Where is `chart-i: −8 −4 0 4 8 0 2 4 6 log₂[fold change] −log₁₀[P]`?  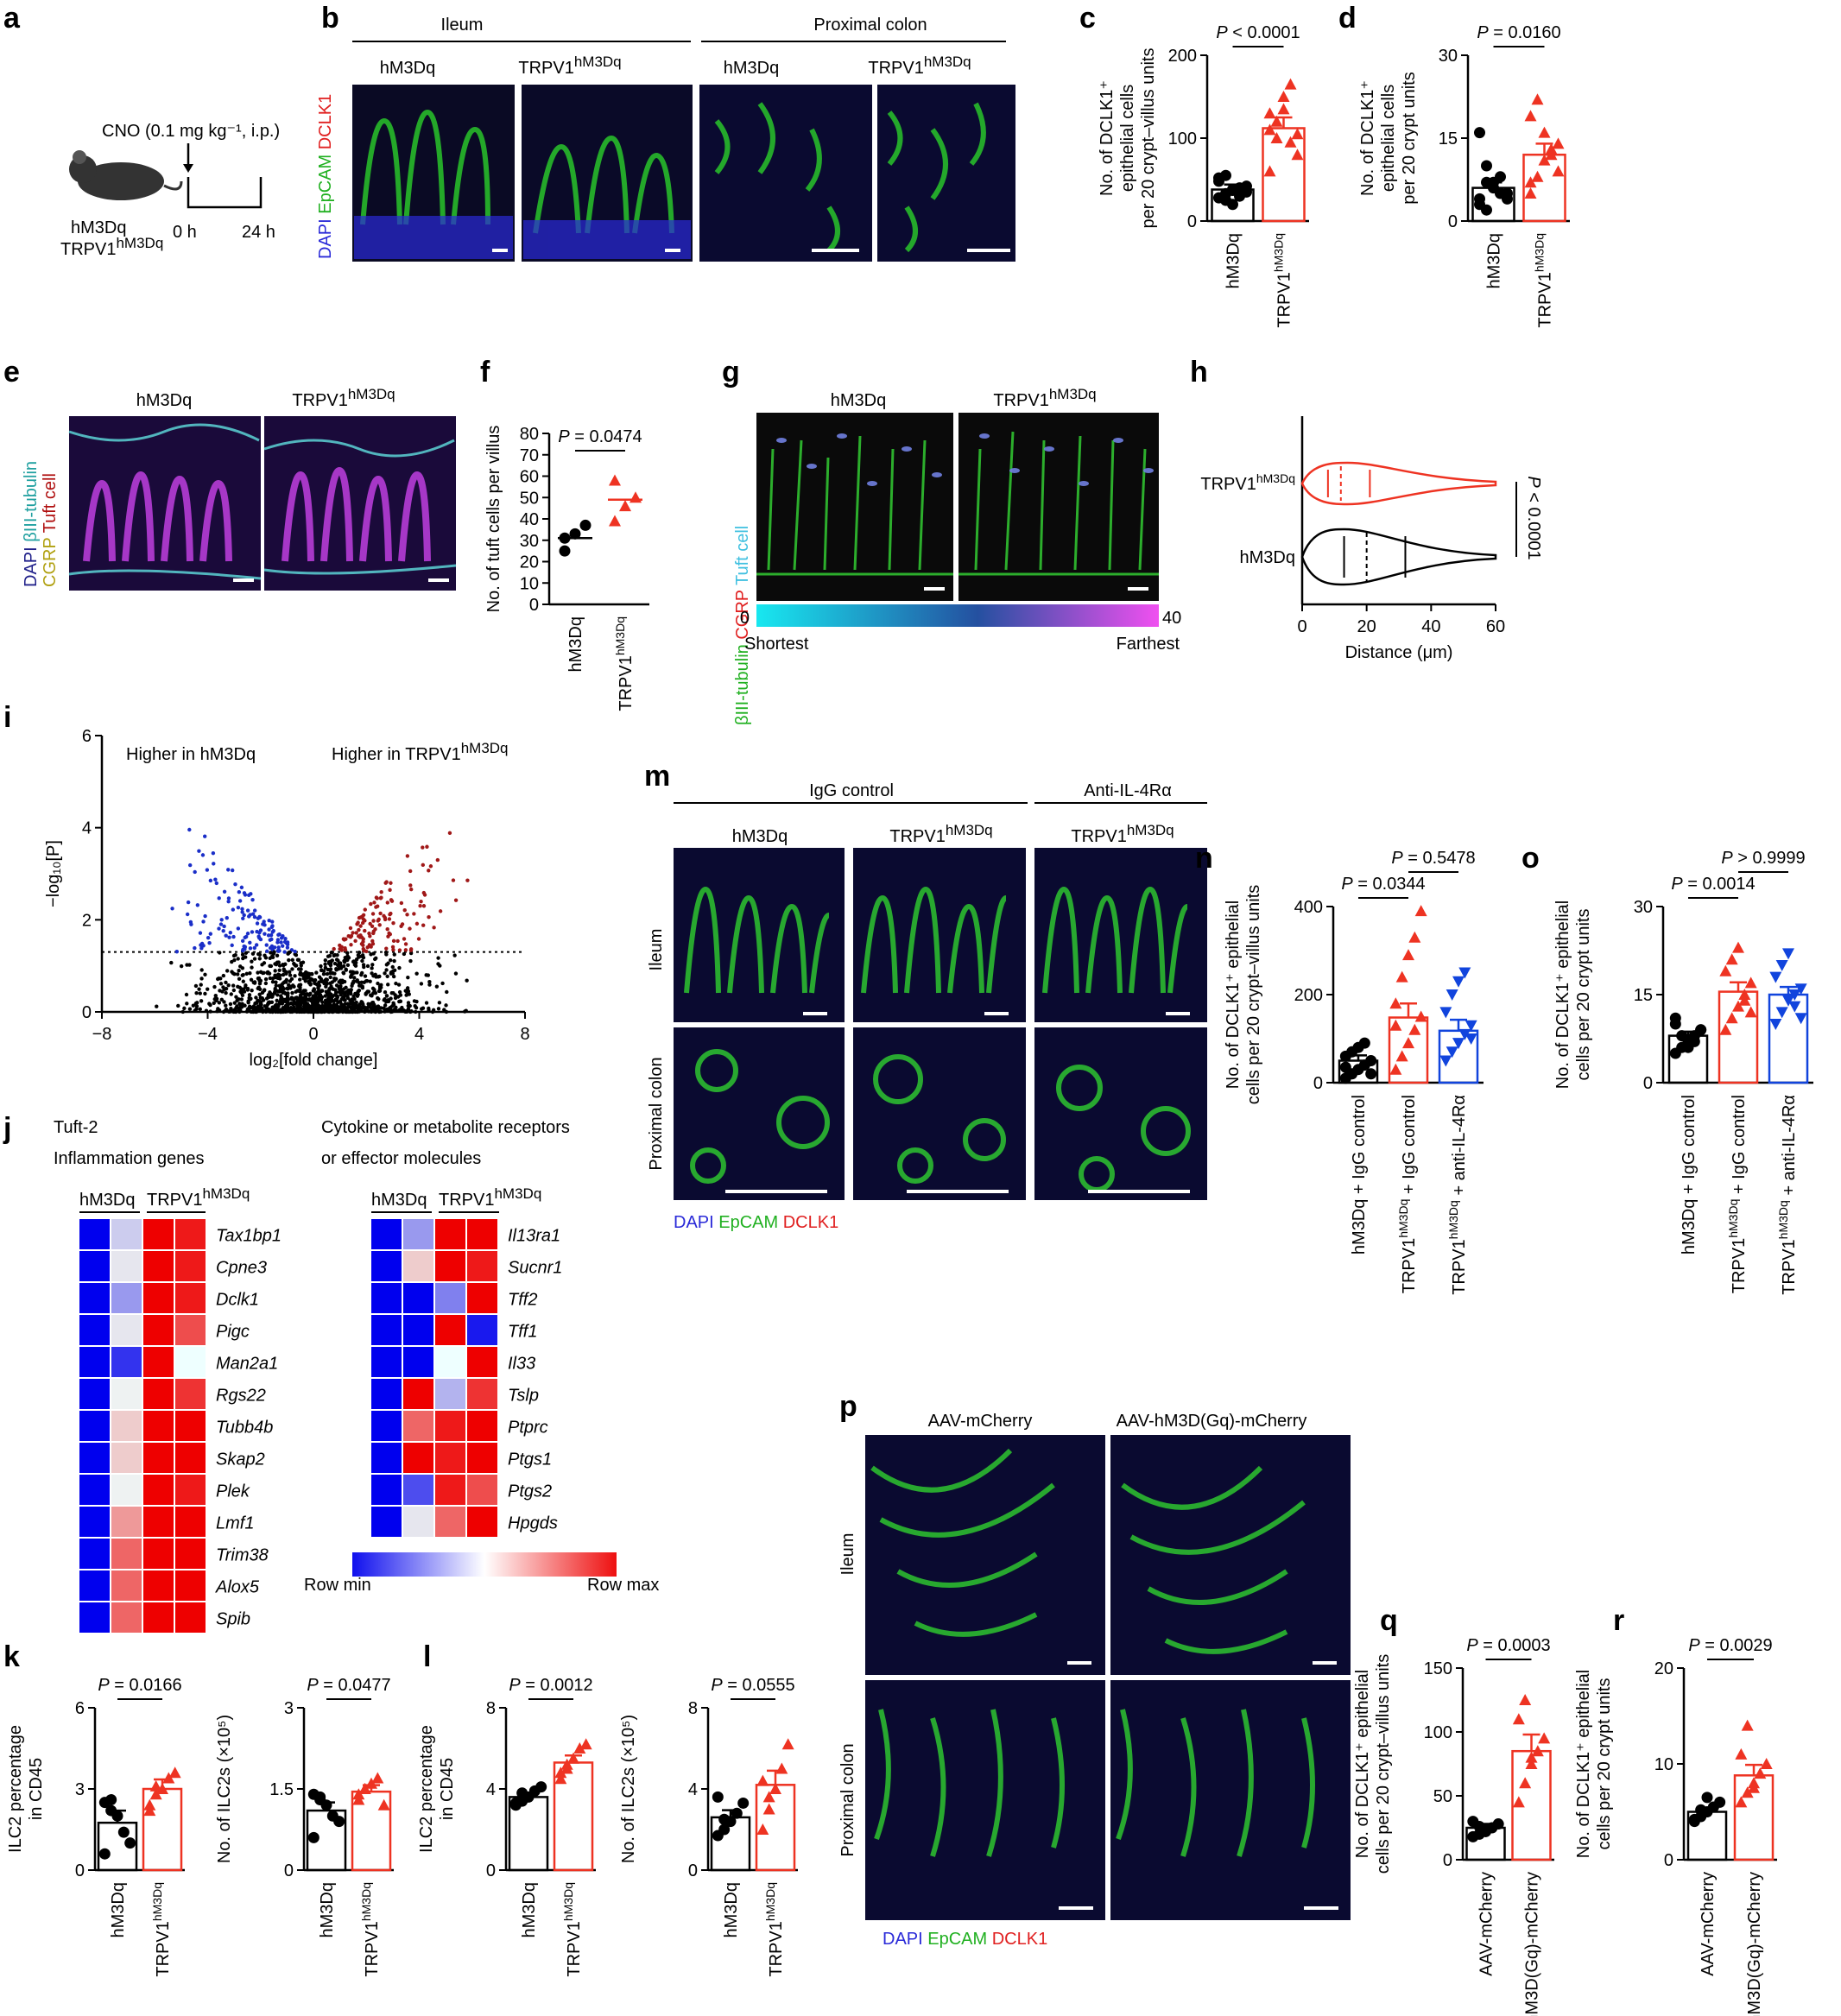 chart-i: −8 −4 0 4 8 0 2 4 6 log₂[fold change] −log₁₀[P] is located at coordinates (287, 898).